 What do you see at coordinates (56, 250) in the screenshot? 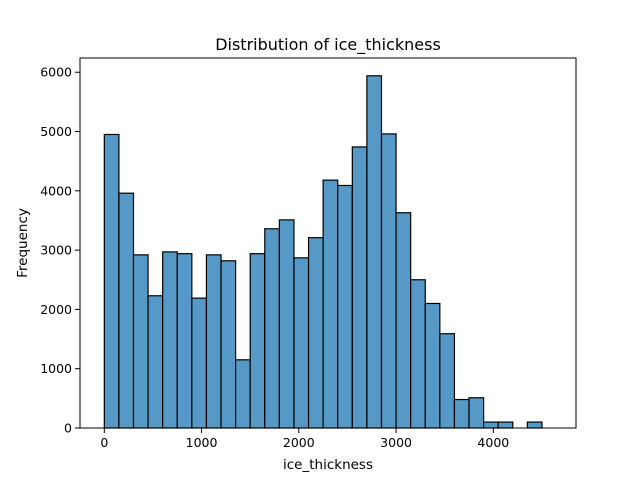
I see `y-tick-label: 3000` at bounding box center [56, 250].